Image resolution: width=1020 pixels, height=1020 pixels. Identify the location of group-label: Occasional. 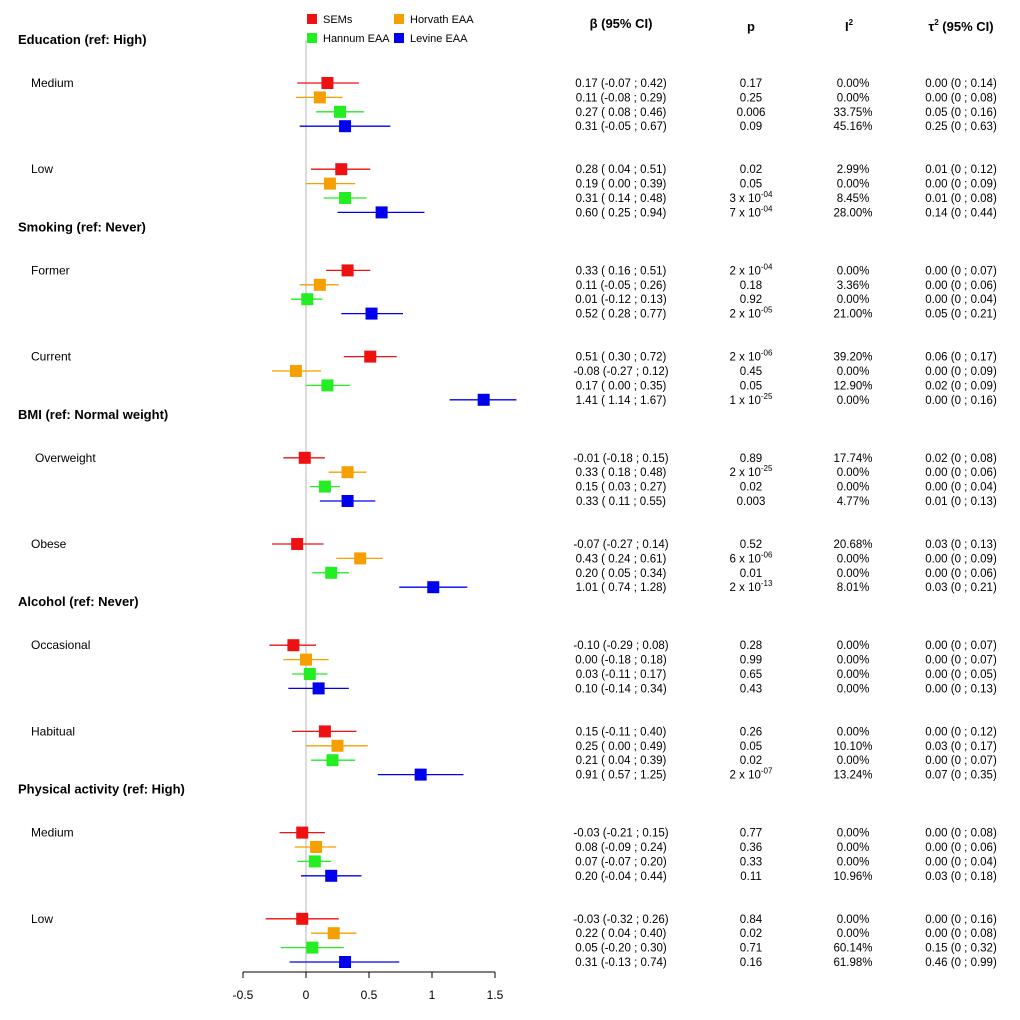
(60, 645).